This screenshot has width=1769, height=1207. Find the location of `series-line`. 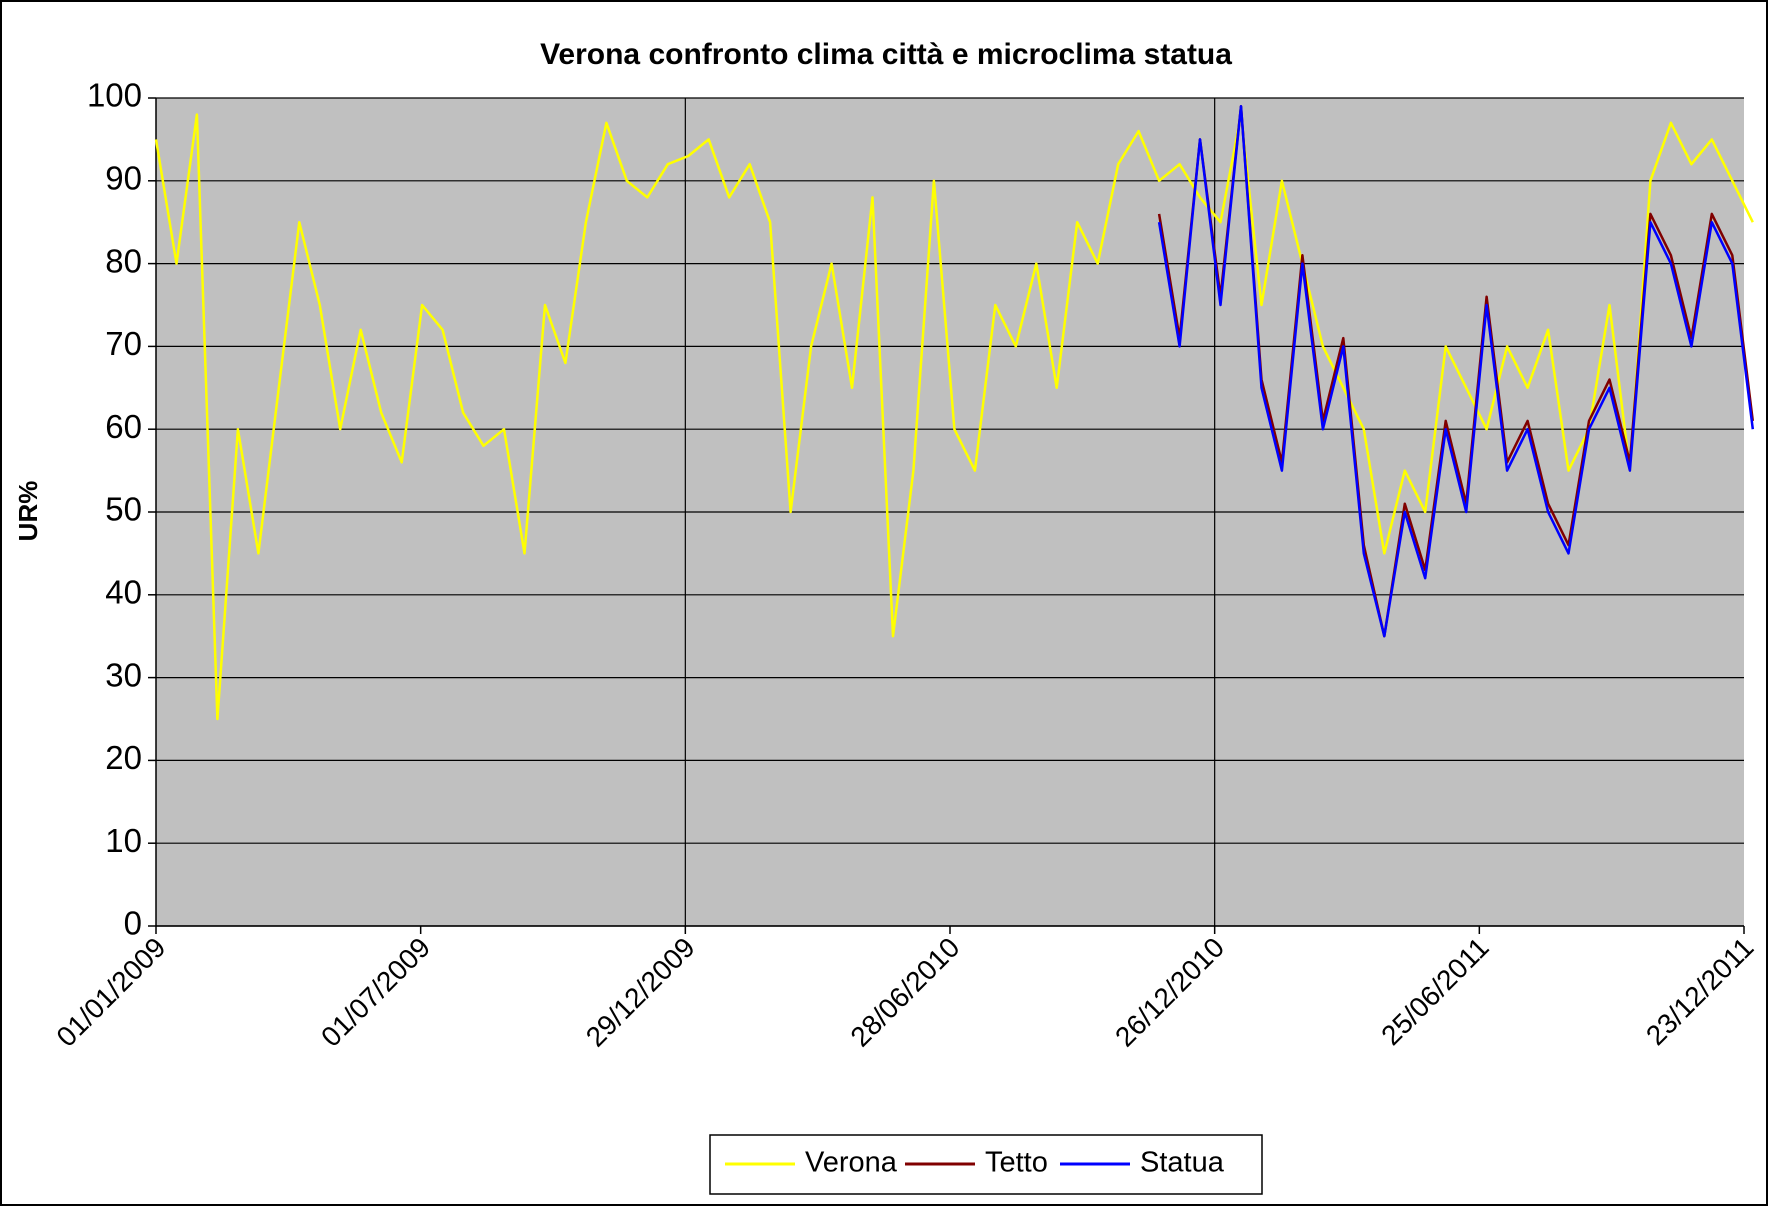

series-line is located at coordinates (1456, 371).